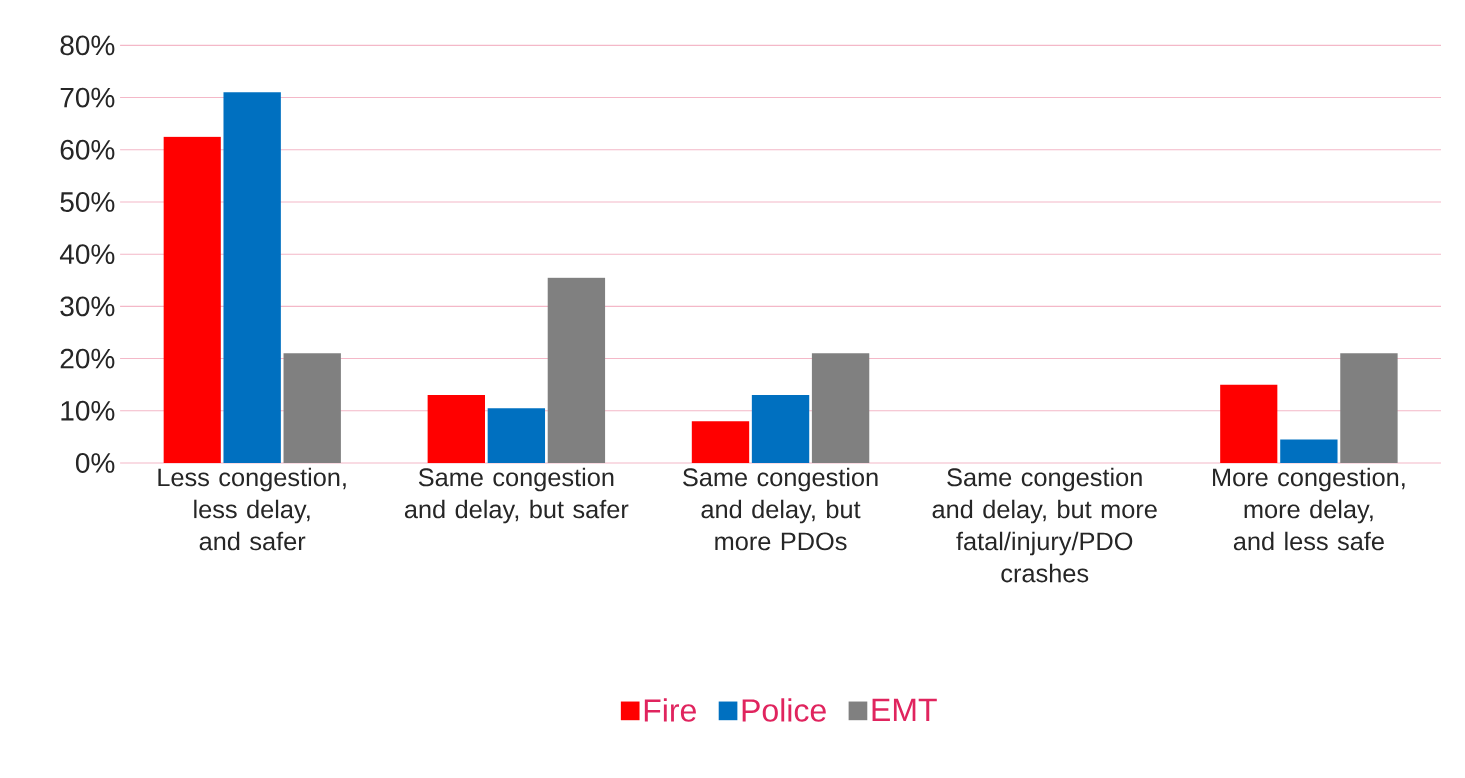 This screenshot has height=778, width=1465. Describe the element at coordinates (87, 45) in the screenshot. I see `y-tick-label: 80%` at that location.